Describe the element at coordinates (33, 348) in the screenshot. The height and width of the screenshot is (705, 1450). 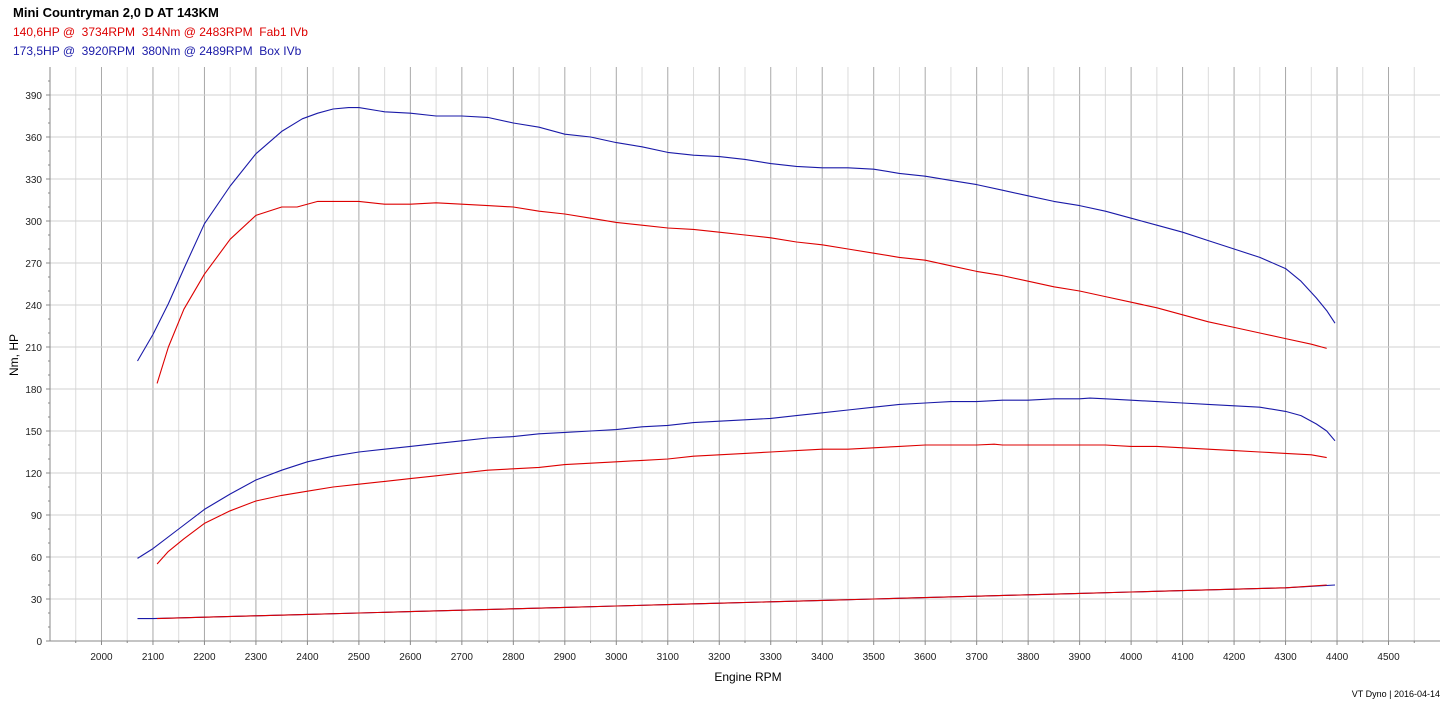
I see `y-tick-label: 210` at that location.